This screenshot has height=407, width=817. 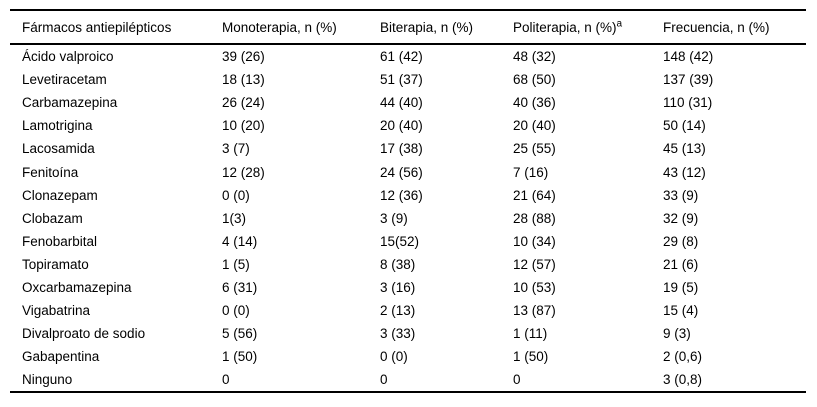 I want to click on column-header-politerapia: Politerapia, n (%)a, so click(x=588, y=27).